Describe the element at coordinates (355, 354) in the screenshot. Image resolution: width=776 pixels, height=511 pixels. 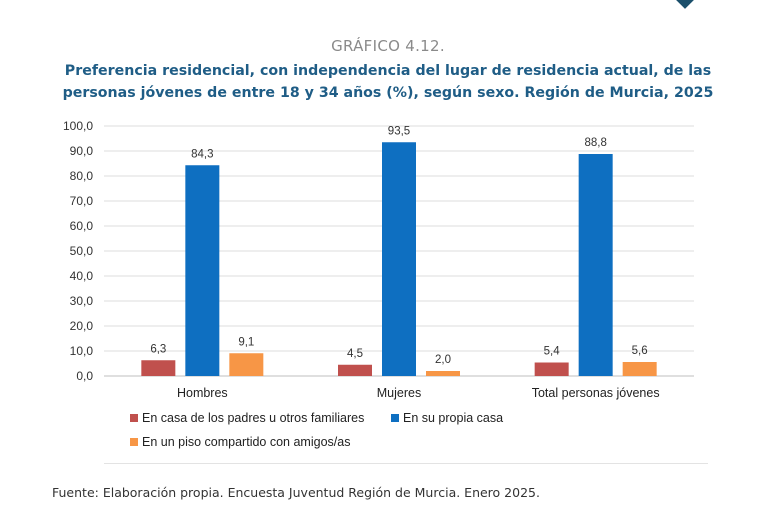
I see `data-label: 4,5` at that location.